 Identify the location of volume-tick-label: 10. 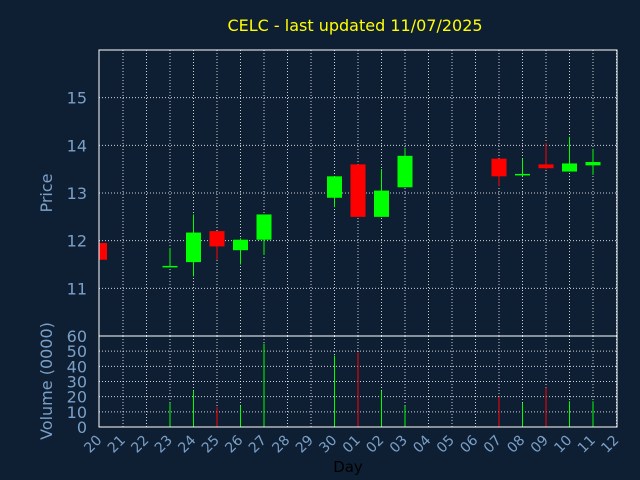
(77, 412).